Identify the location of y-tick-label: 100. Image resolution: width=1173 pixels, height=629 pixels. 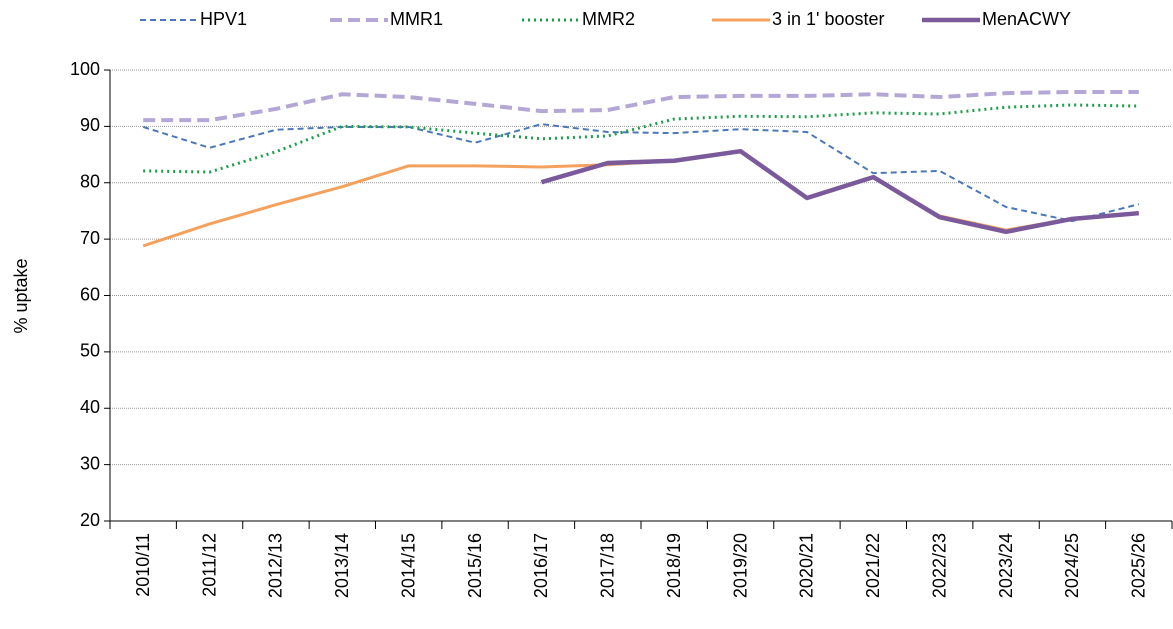
(85, 69).